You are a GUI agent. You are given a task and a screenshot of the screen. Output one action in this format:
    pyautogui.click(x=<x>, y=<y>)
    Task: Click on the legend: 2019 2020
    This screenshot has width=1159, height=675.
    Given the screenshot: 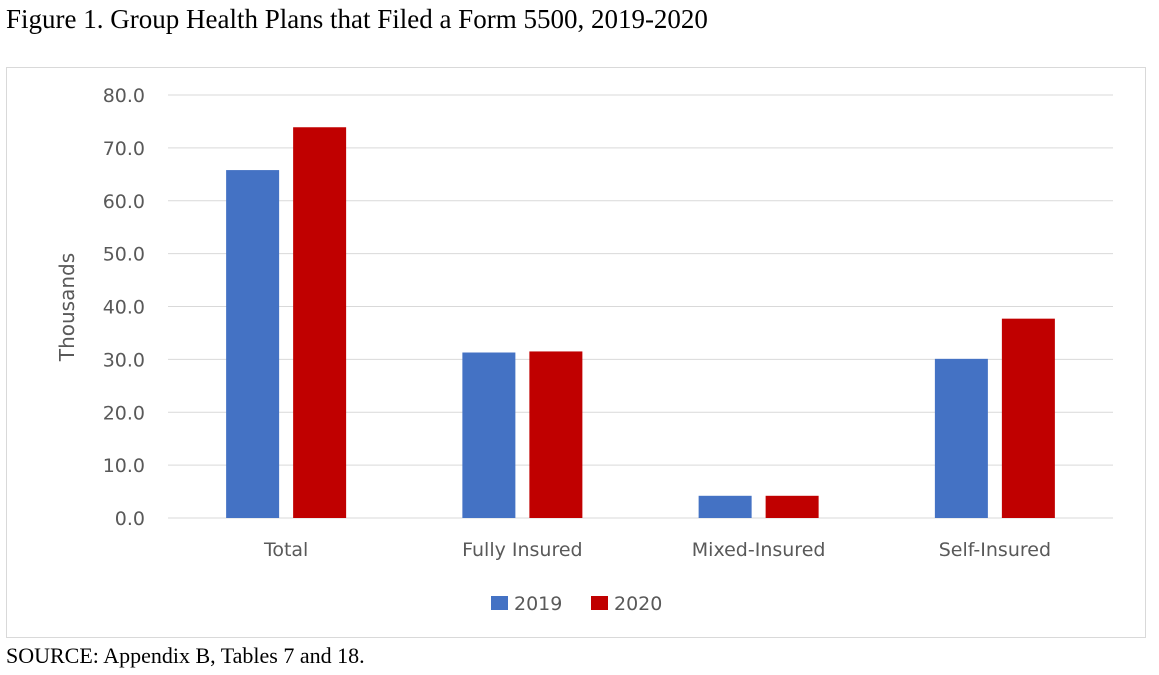 What is the action you would take?
    pyautogui.click(x=576, y=604)
    